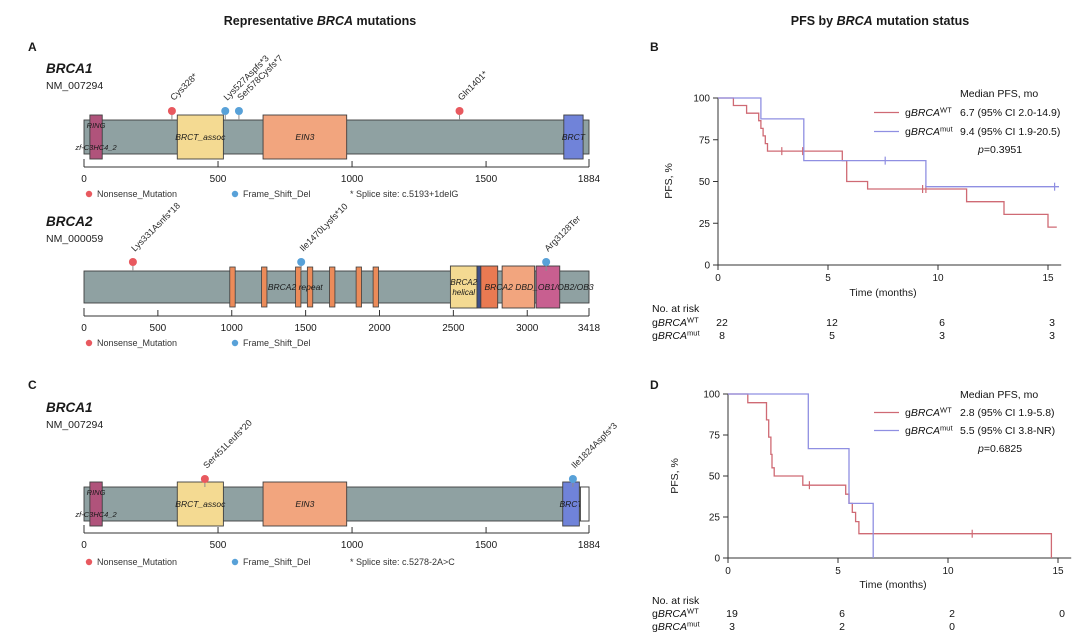  Describe the element at coordinates (155, 227) in the screenshot. I see `mutation-label: Lys331Asnfs*18` at that location.